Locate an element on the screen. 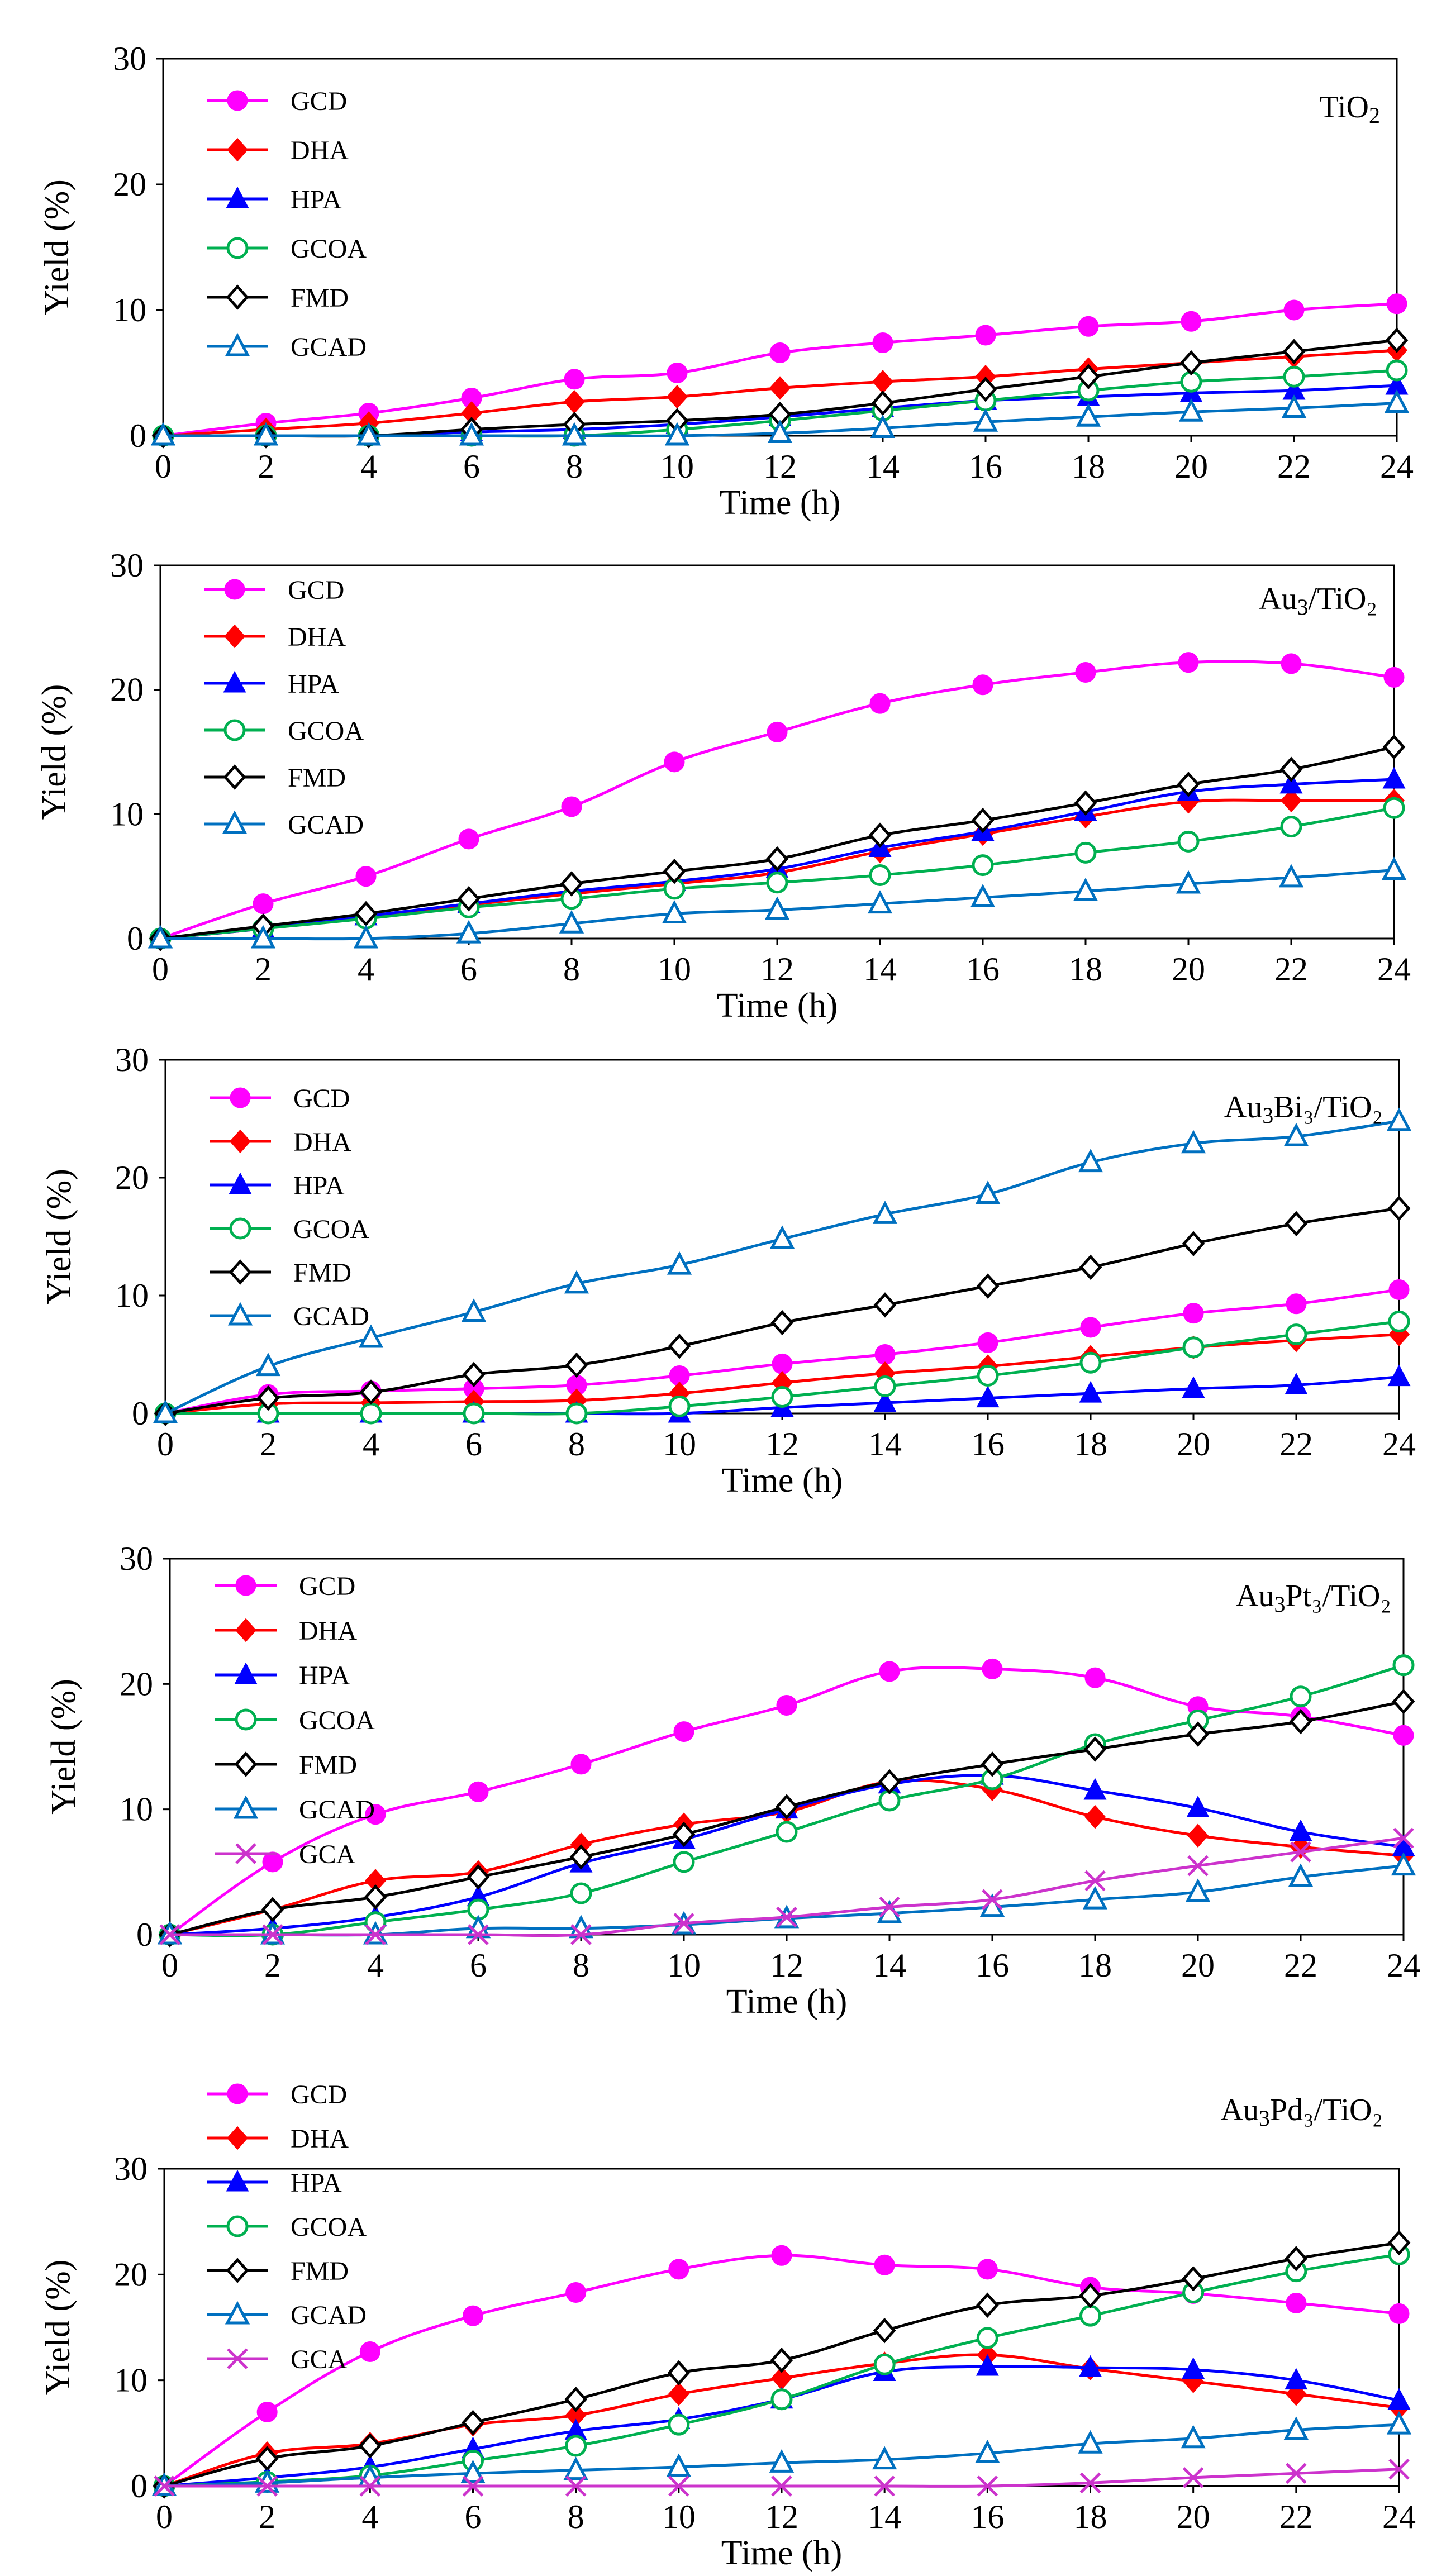  x-tick-label: 20 is located at coordinates (1193, 1444).